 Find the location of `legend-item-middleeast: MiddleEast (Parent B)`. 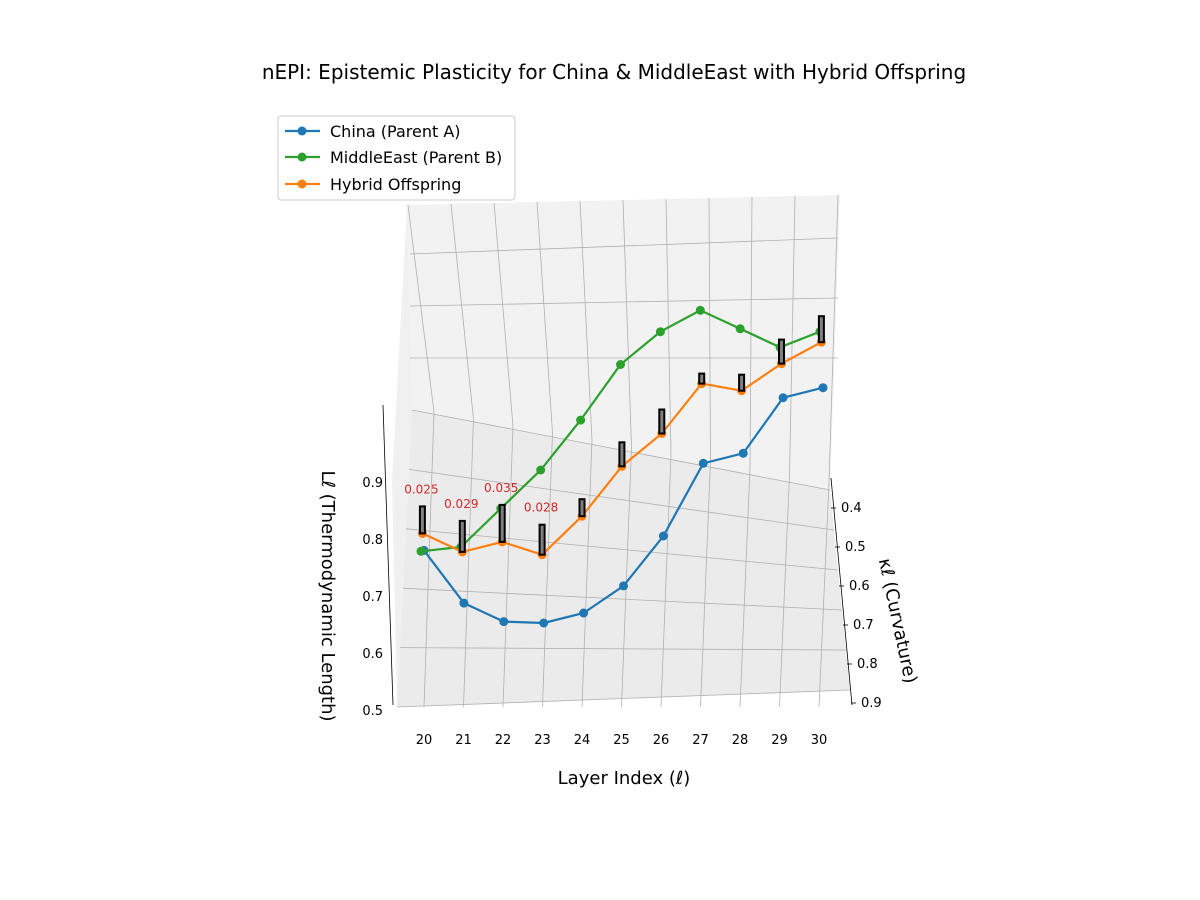

legend-item-middleeast: MiddleEast (Parent B) is located at coordinates (393, 157).